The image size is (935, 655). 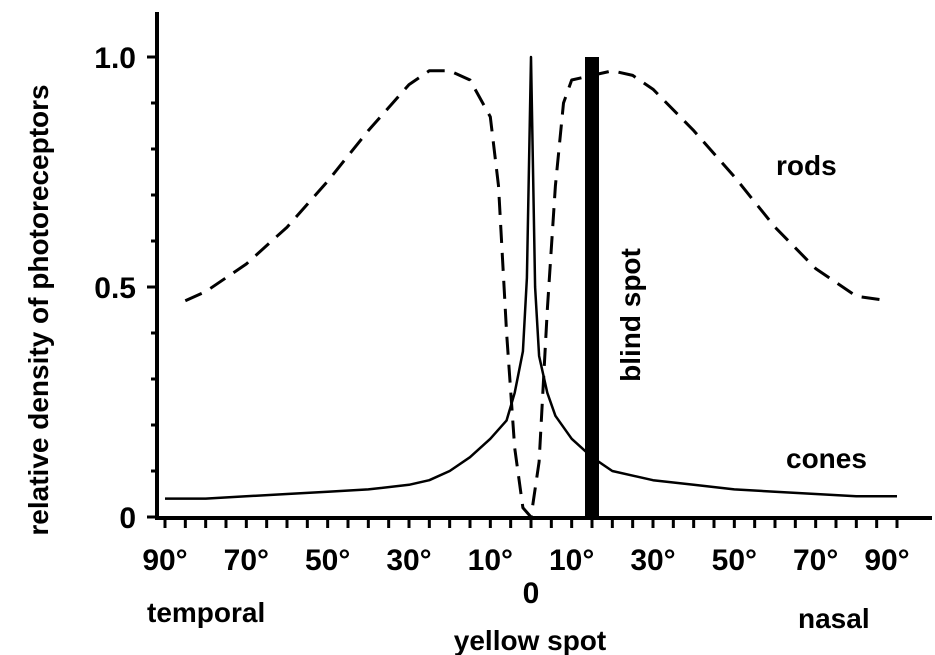 What do you see at coordinates (38, 309) in the screenshot?
I see `y-axis-label: relative density of photoreceptors` at bounding box center [38, 309].